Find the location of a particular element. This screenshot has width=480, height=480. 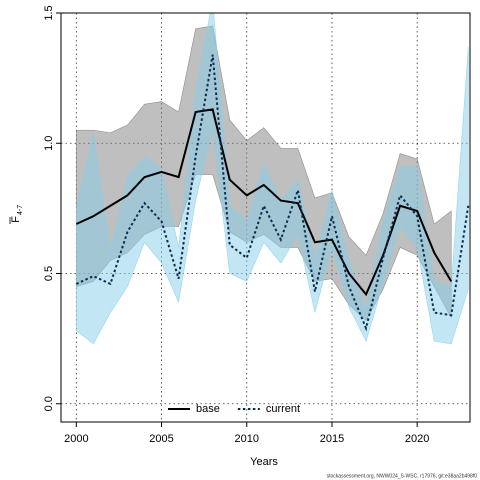

x-tick-label: 2015 is located at coordinates (332, 439).